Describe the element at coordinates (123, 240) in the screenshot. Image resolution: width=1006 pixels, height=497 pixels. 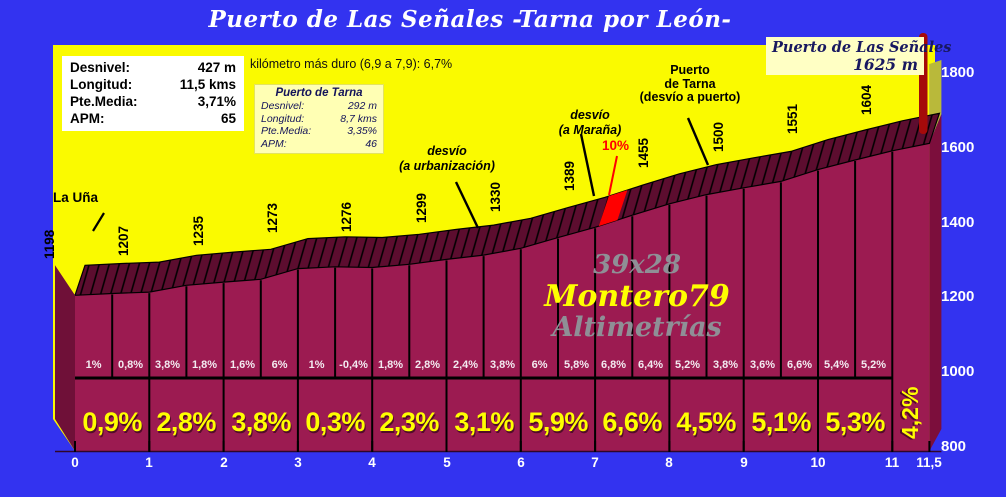
I see `elevation-label: 1207` at that location.